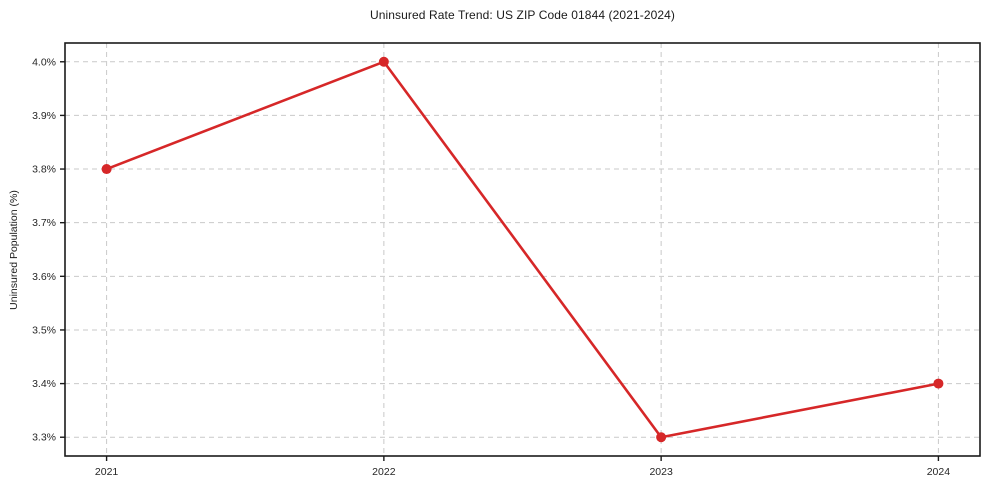 The width and height of the screenshot is (989, 490). I want to click on y-tick-label: 3.8%, so click(44, 170).